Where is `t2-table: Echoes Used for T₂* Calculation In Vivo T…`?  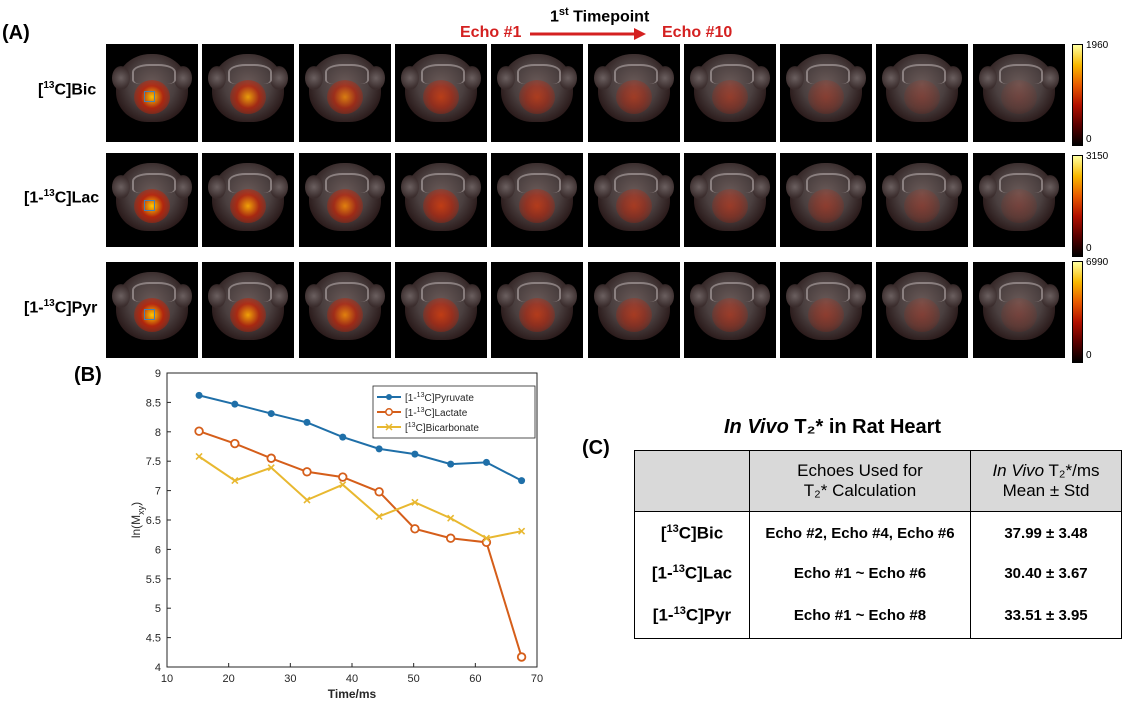
t2-table: Echoes Used for T₂* Calculation In Vivo T… is located at coordinates (878, 544).